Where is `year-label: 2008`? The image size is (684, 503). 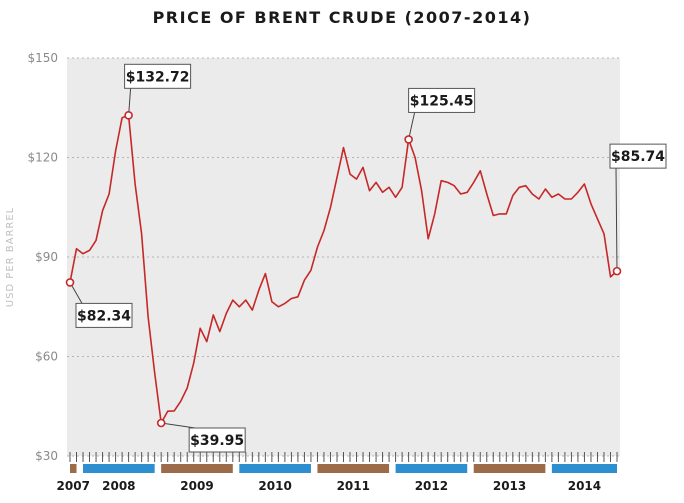 year-label: 2008 is located at coordinates (118, 486).